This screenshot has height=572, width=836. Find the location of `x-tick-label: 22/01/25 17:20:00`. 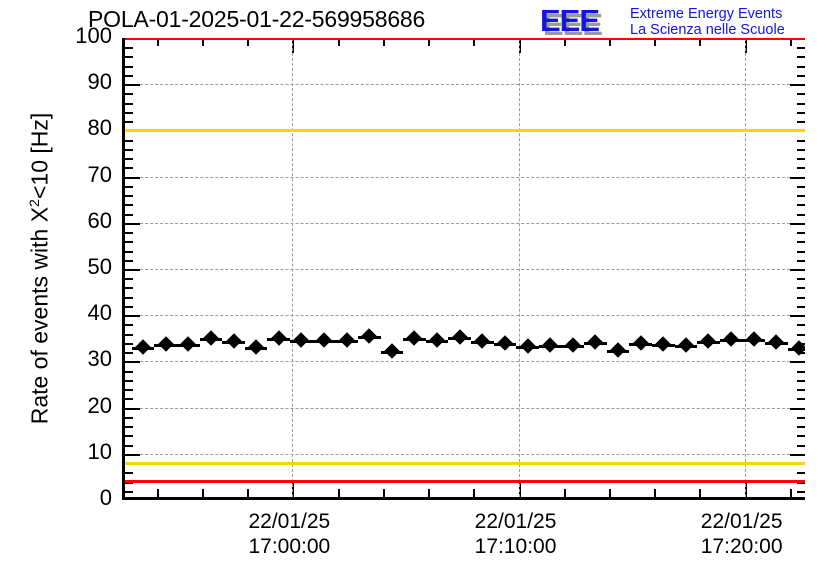

x-tick-label: 22/01/25 17:20:00 is located at coordinates (742, 534).